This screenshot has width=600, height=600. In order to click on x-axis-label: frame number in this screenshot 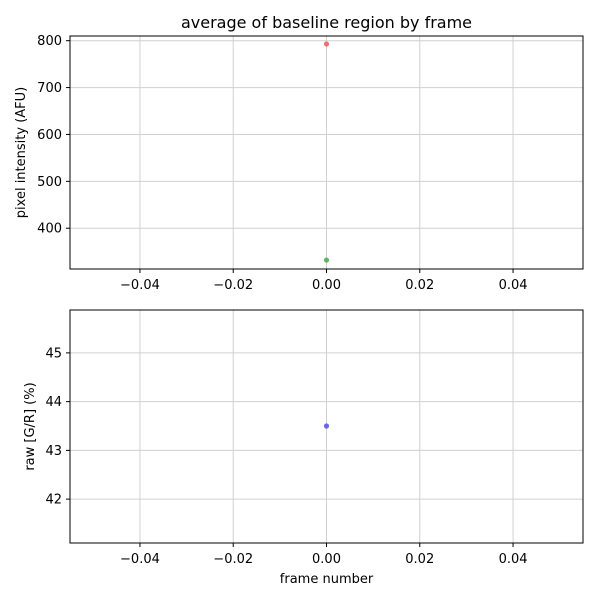, I will do `click(327, 579)`.